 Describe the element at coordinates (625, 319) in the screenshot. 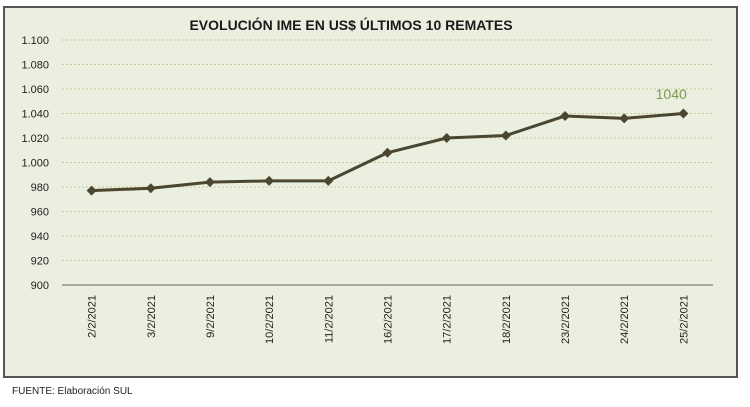

I see `x-tick-label: 24/2/2021` at that location.